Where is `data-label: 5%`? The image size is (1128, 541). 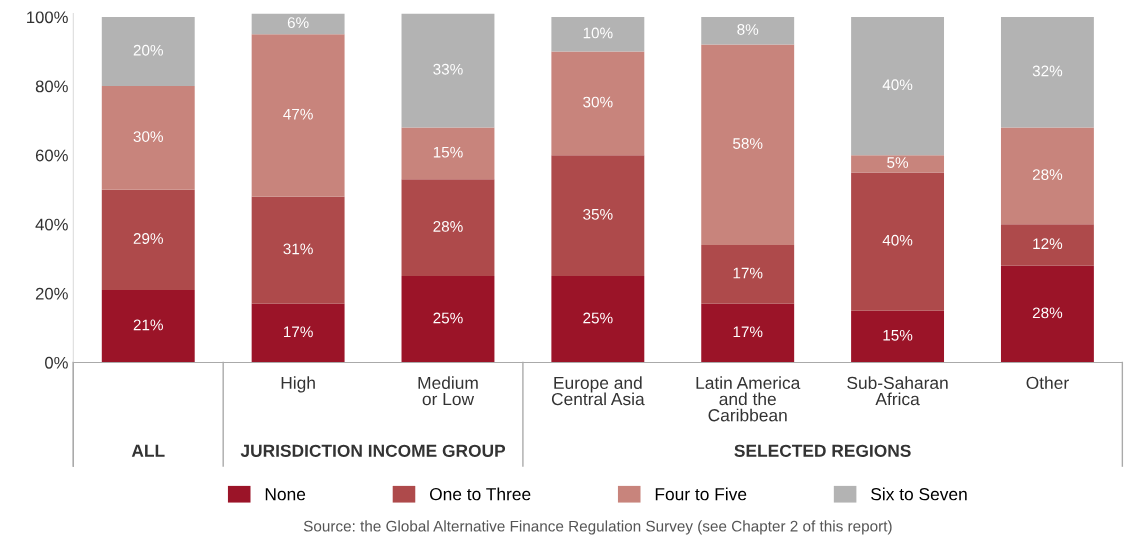 data-label: 5% is located at coordinates (898, 162).